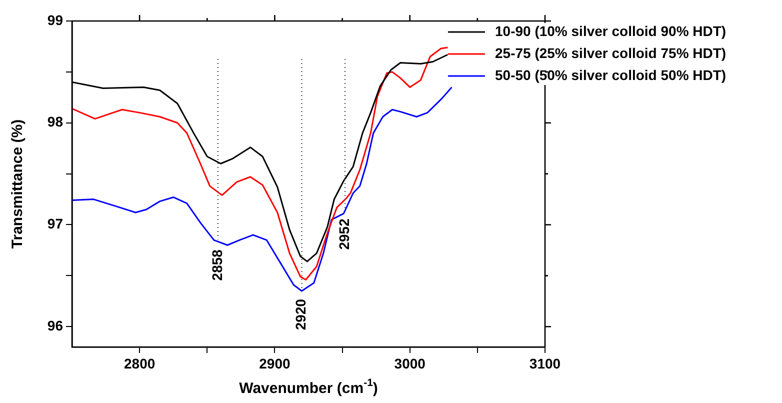 The image size is (782, 403). Describe the element at coordinates (55, 122) in the screenshot. I see `y-tick-label: 98` at that location.